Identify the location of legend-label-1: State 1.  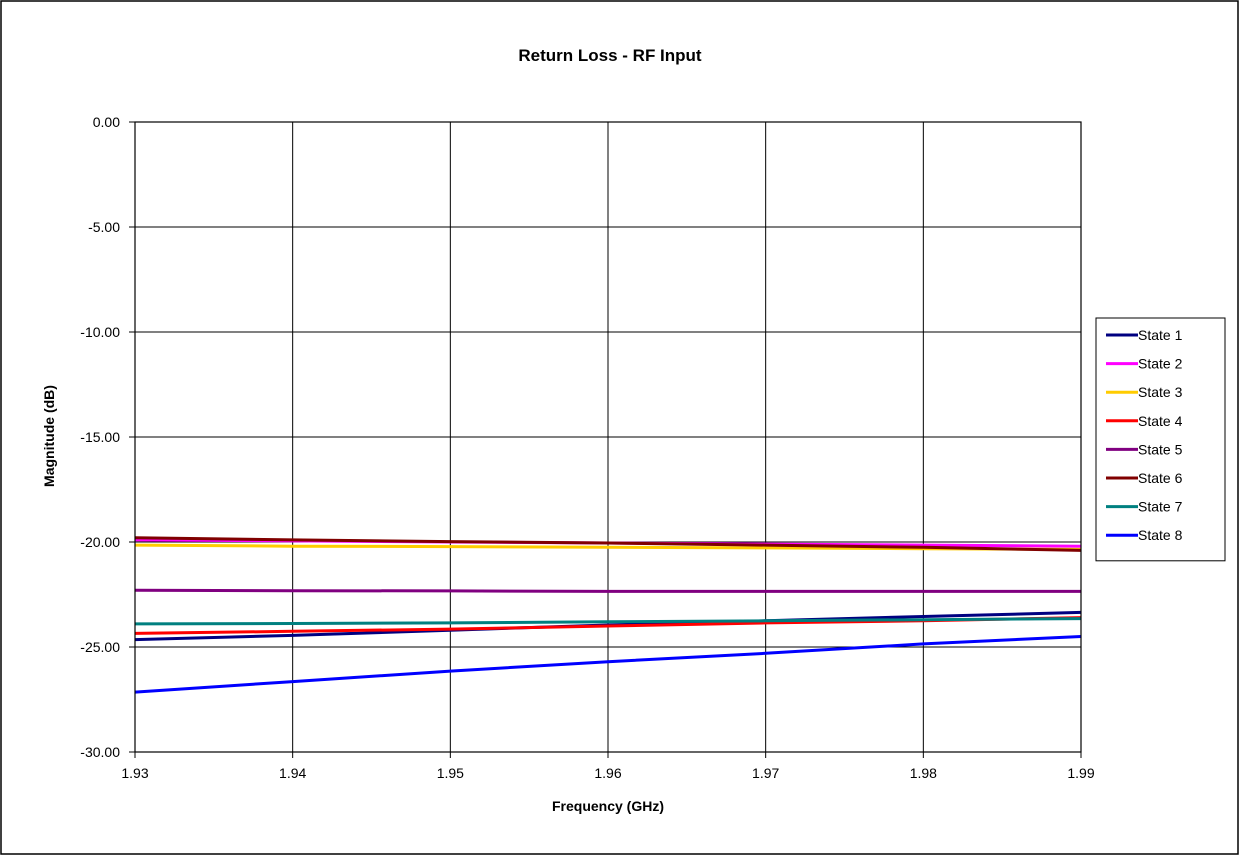
(1160, 335).